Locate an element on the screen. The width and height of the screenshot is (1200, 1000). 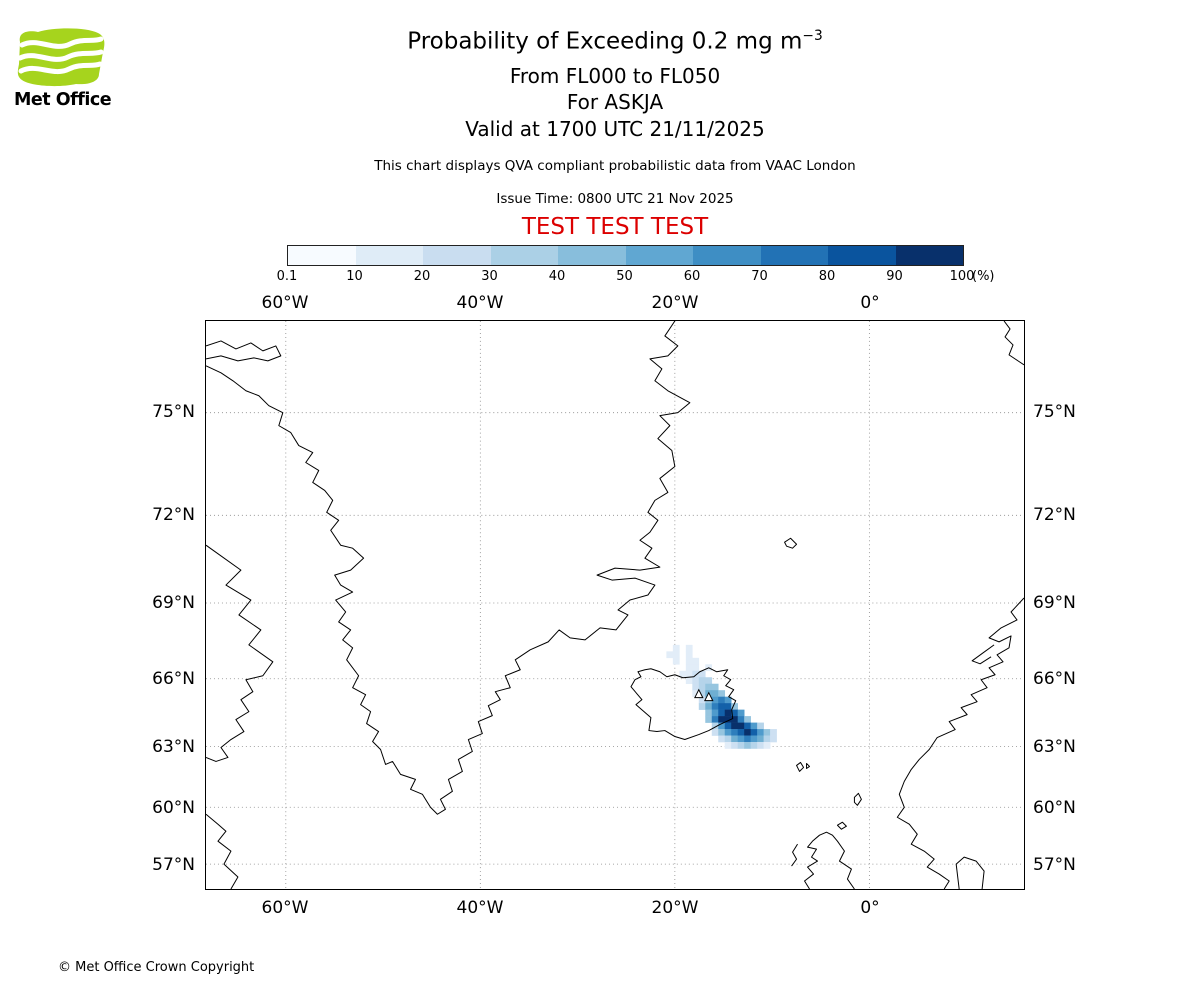
subtitle-flight-levels: From FL000 to FL050 is located at coordinates (615, 76).